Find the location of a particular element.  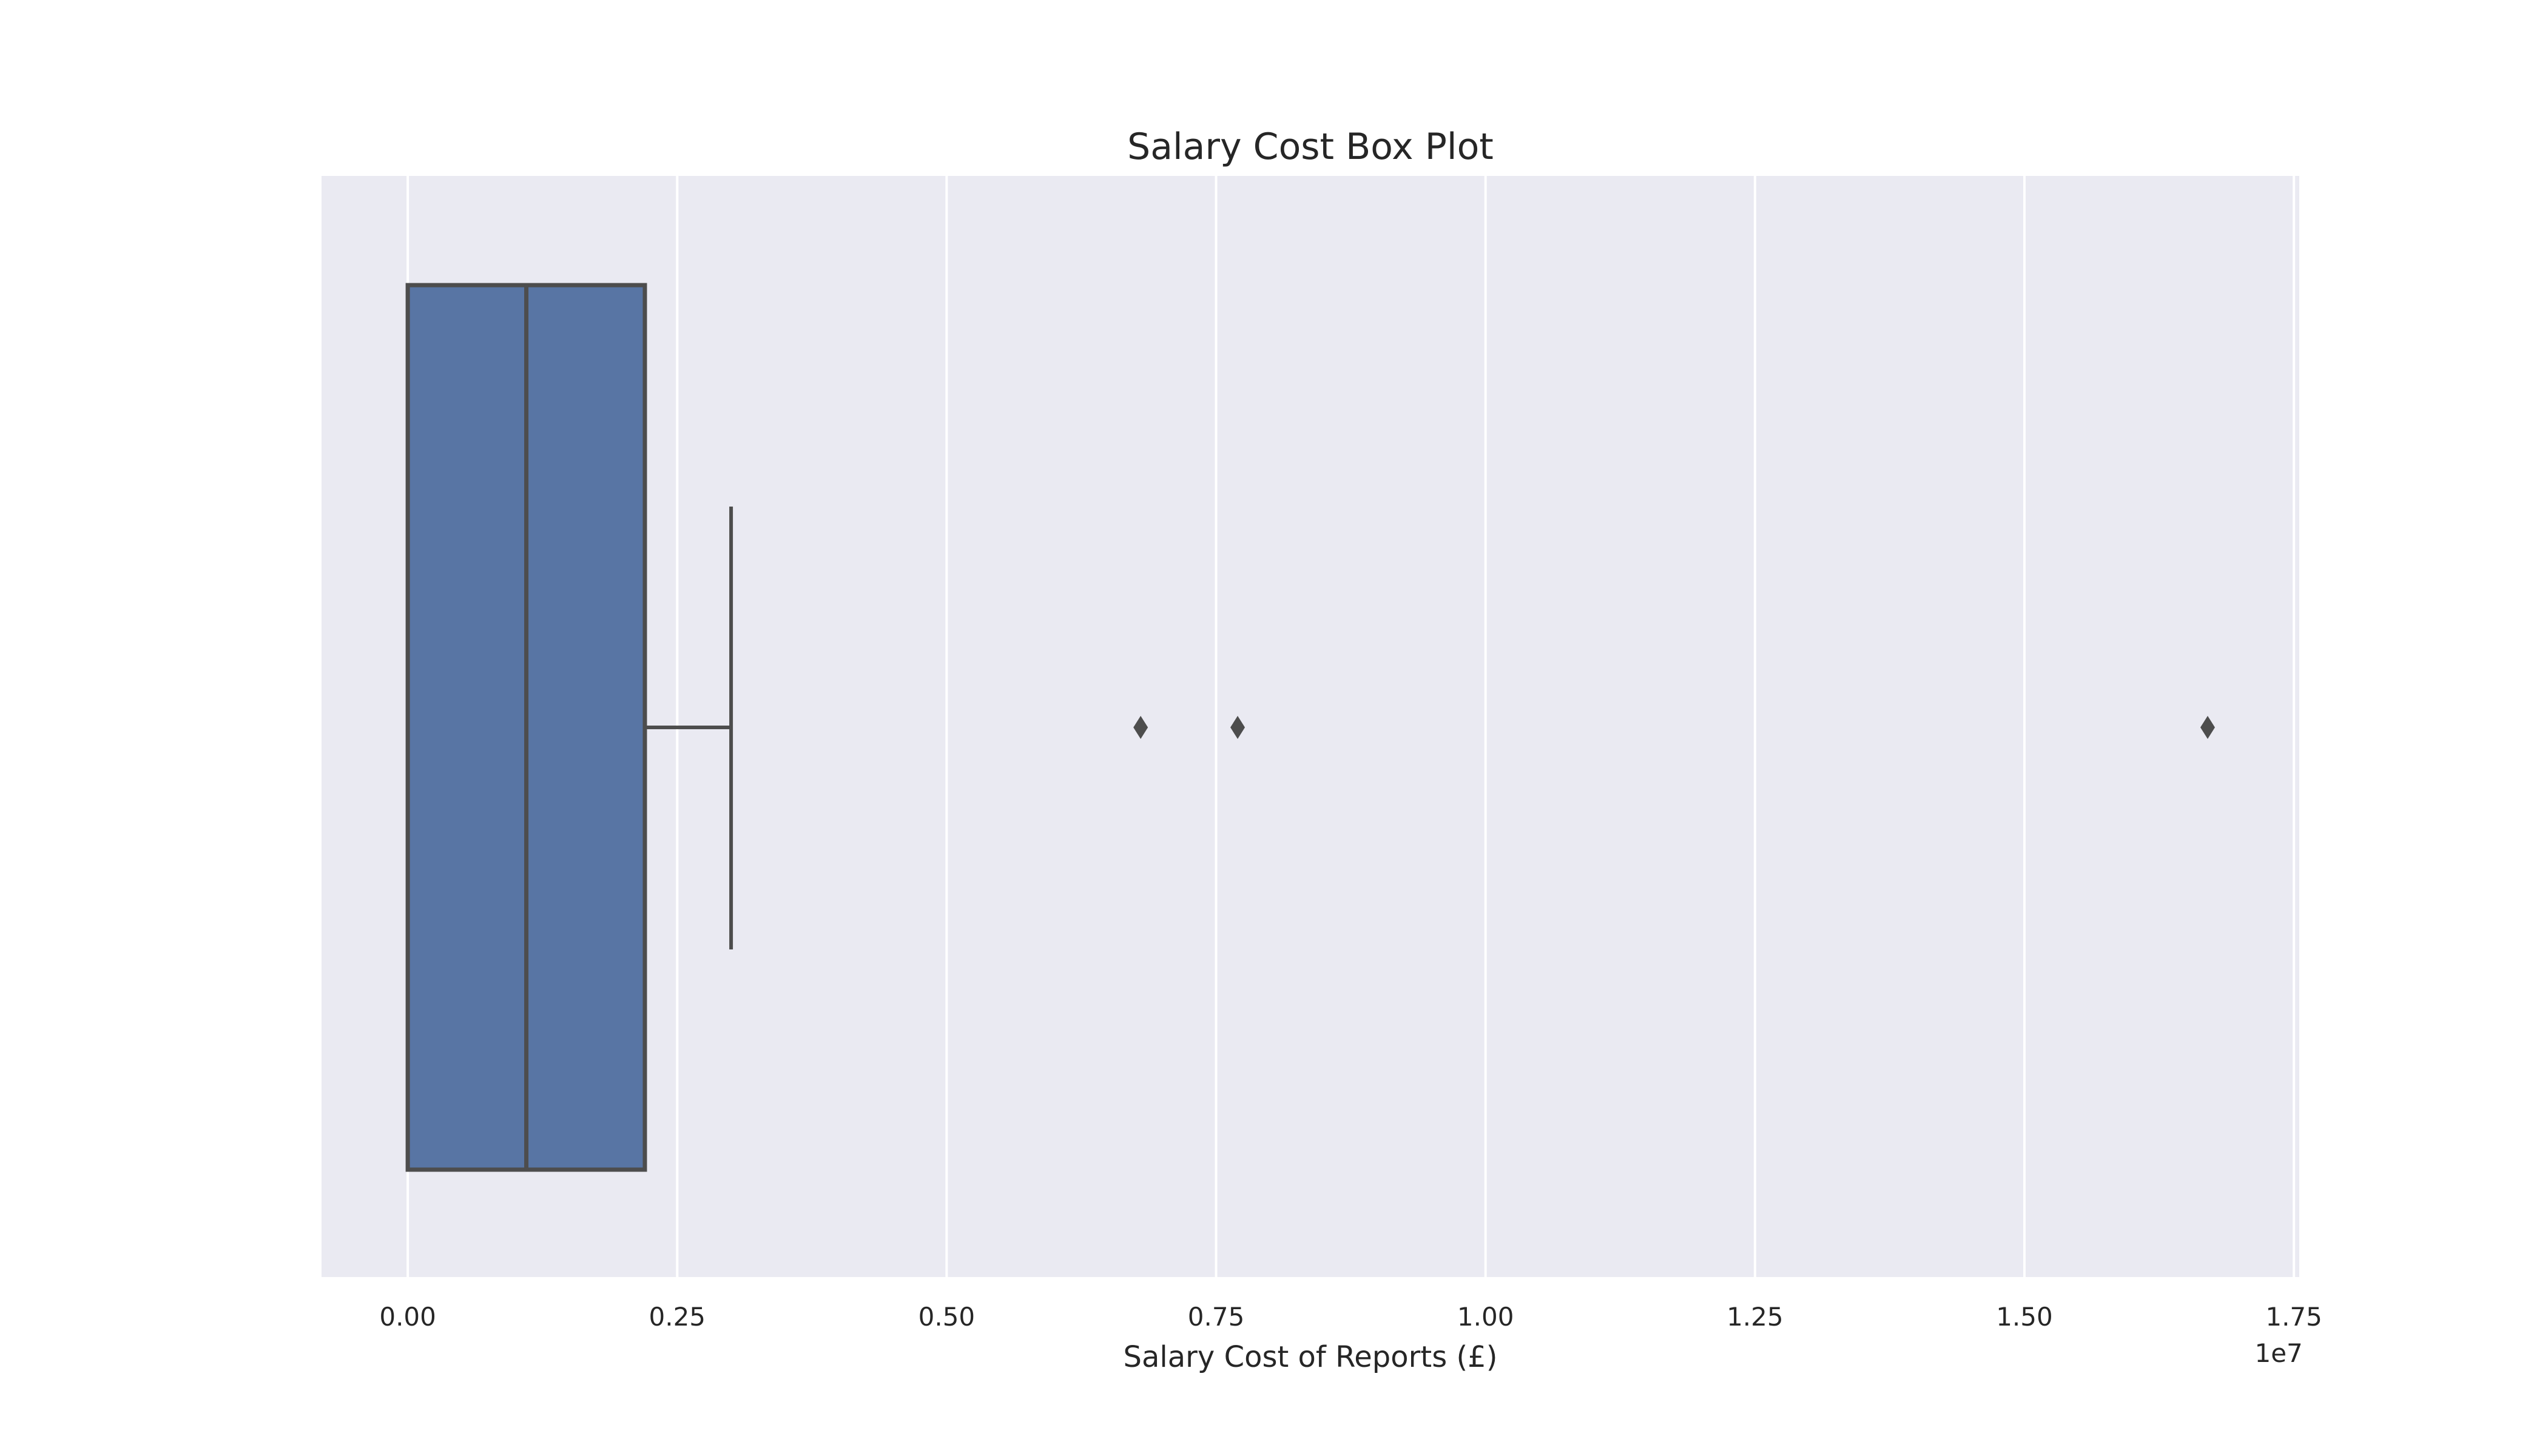

x-tick-label: 1.00 is located at coordinates (1485, 1317).